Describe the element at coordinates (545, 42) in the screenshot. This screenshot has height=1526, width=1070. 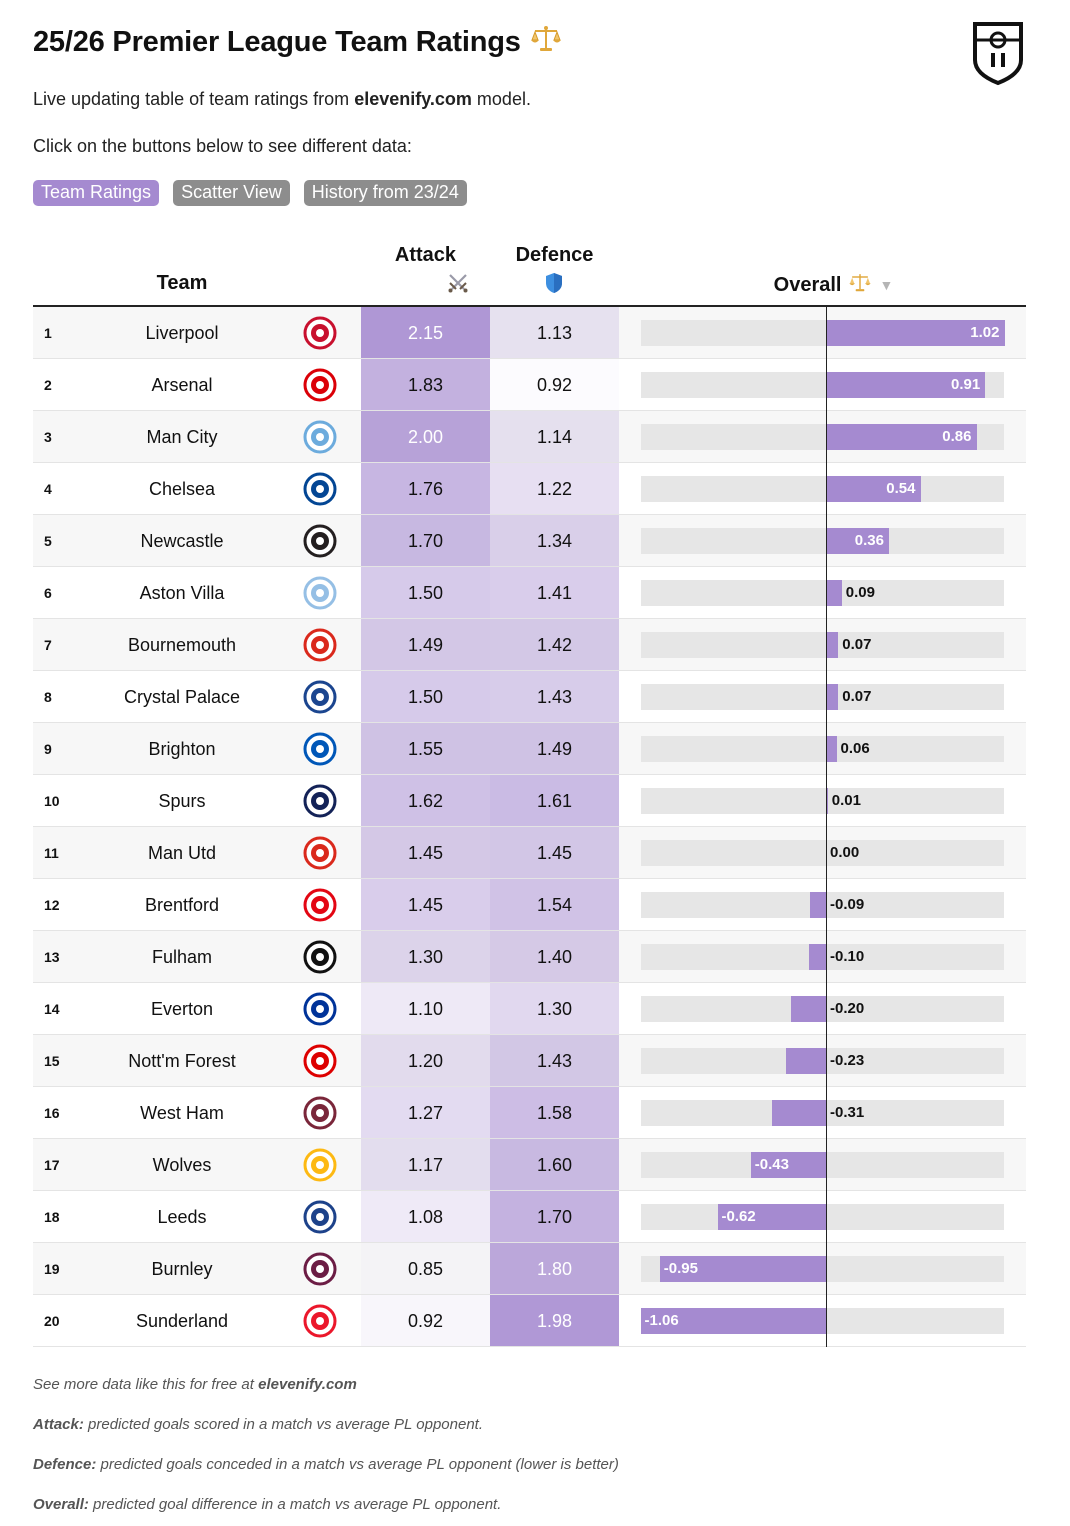
I see `scales-icon` at that location.